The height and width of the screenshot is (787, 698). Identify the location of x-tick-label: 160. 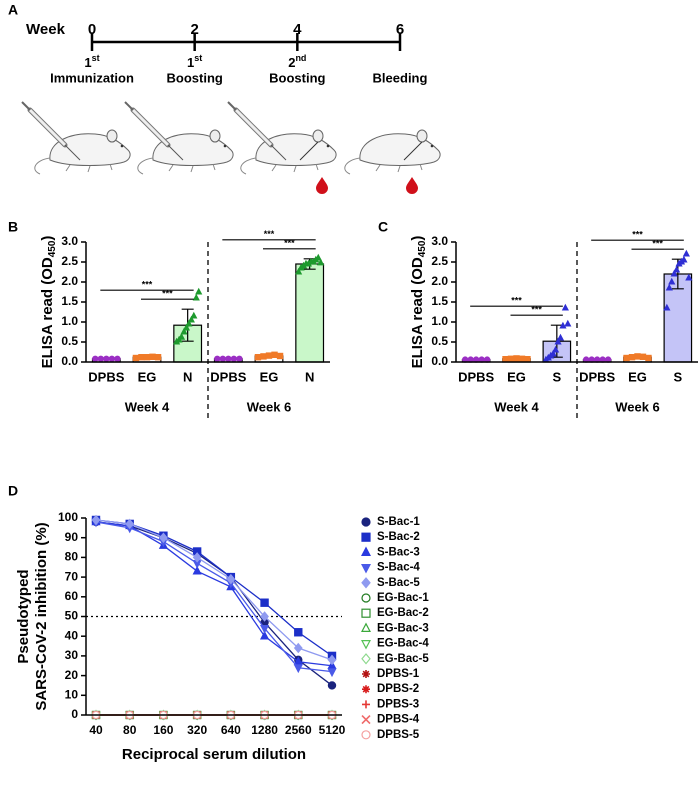
(163, 730).